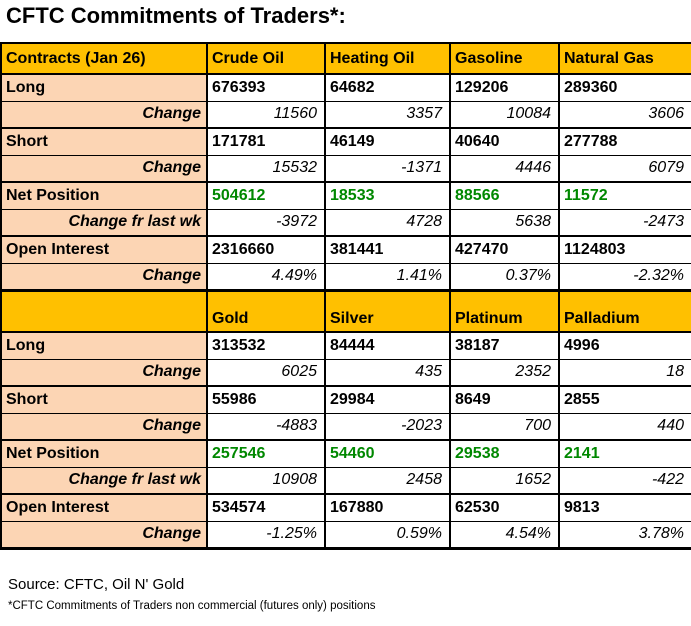  Describe the element at coordinates (266, 141) in the screenshot. I see `value-cell: 171781` at that location.